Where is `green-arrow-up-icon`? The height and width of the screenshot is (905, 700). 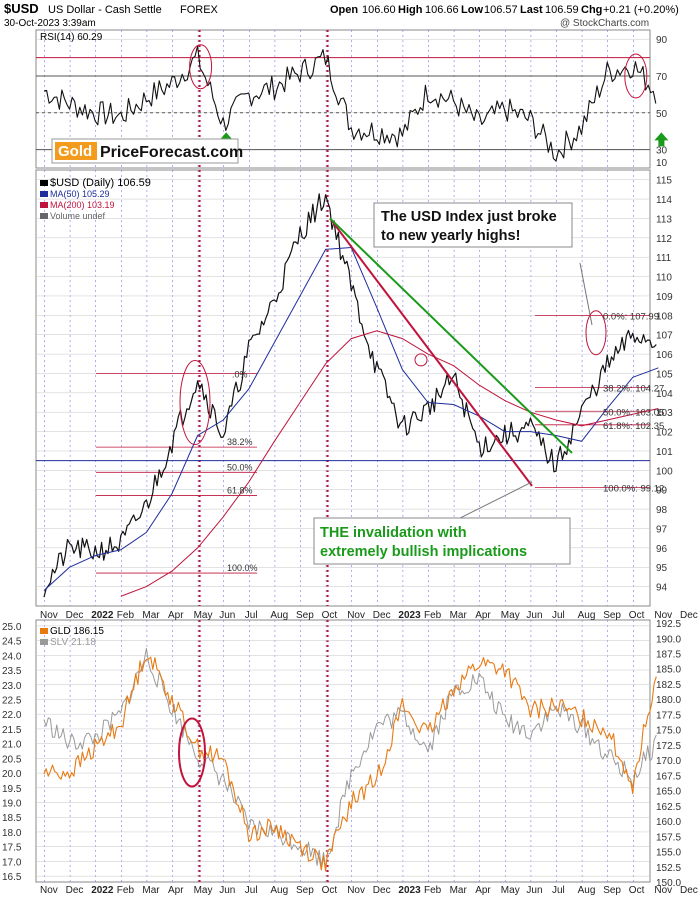
green-arrow-up-icon is located at coordinates (661, 139).